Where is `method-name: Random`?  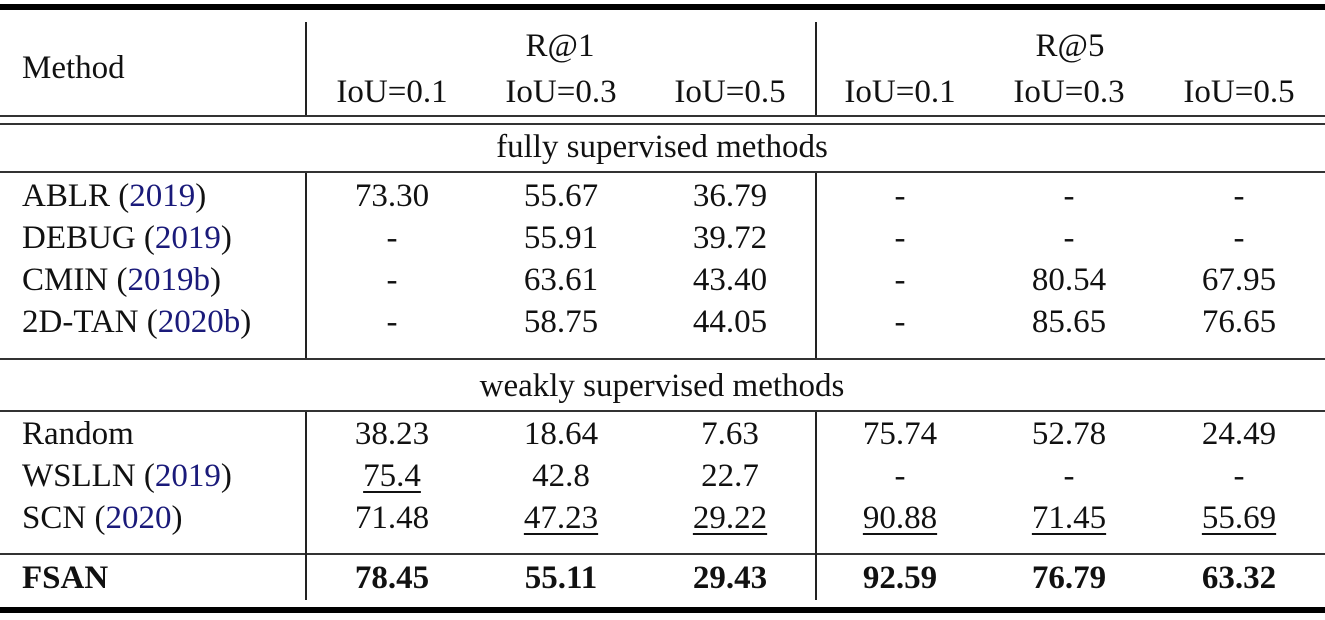
method-name: Random is located at coordinates (78, 434).